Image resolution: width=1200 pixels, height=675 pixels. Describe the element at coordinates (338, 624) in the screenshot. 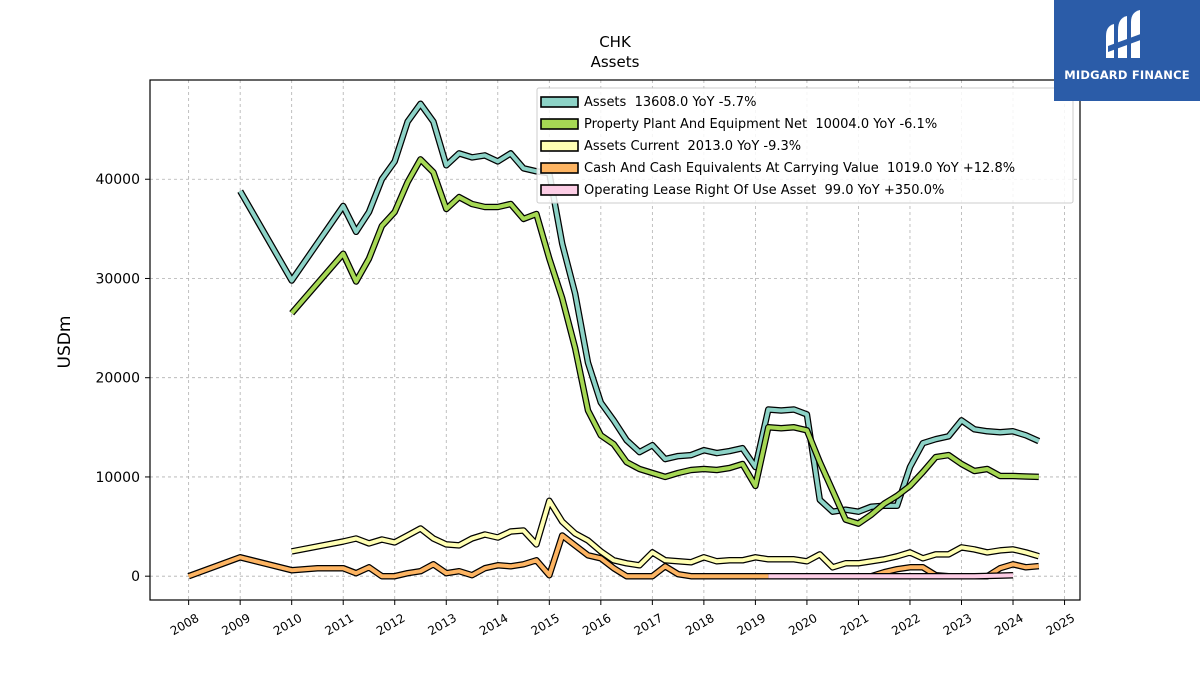

I see `x-tick-label: 2011` at that location.